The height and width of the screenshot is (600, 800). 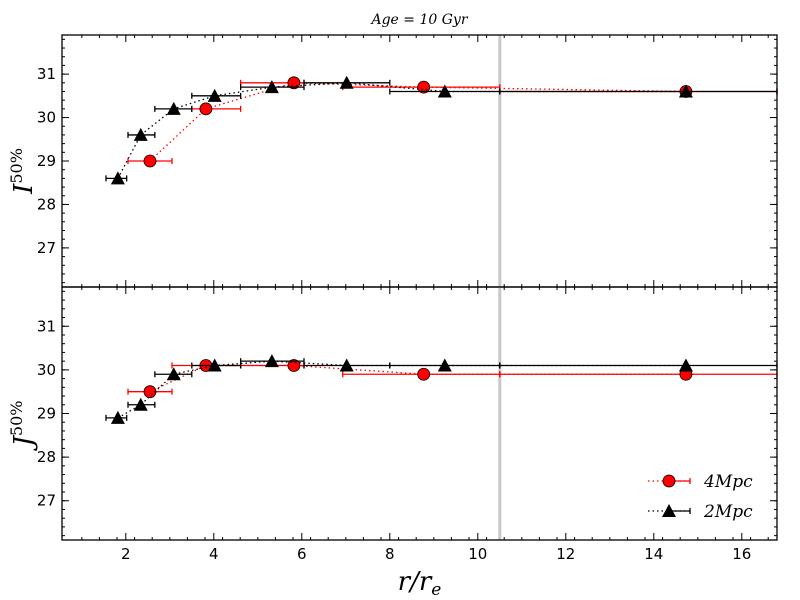 What do you see at coordinates (418, 20) in the screenshot?
I see `chart-title: Age = 10 Gyr` at bounding box center [418, 20].